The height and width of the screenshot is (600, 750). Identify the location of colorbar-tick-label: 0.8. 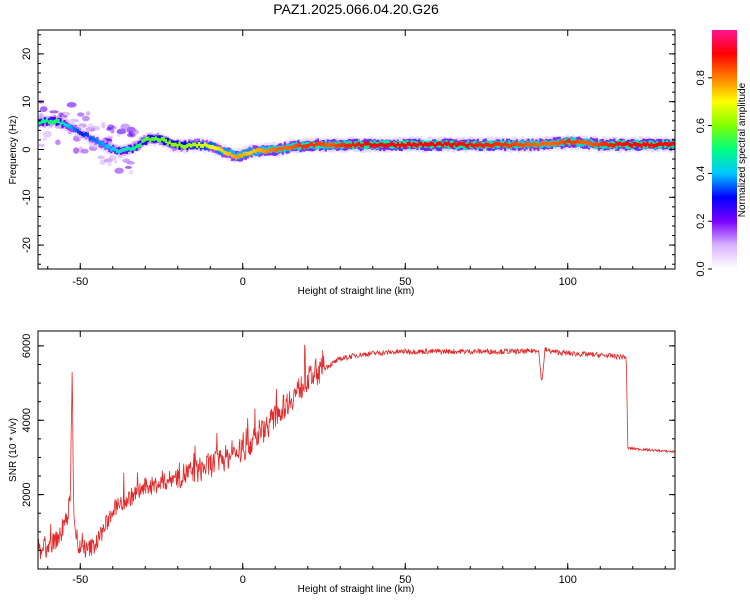
(701, 77).